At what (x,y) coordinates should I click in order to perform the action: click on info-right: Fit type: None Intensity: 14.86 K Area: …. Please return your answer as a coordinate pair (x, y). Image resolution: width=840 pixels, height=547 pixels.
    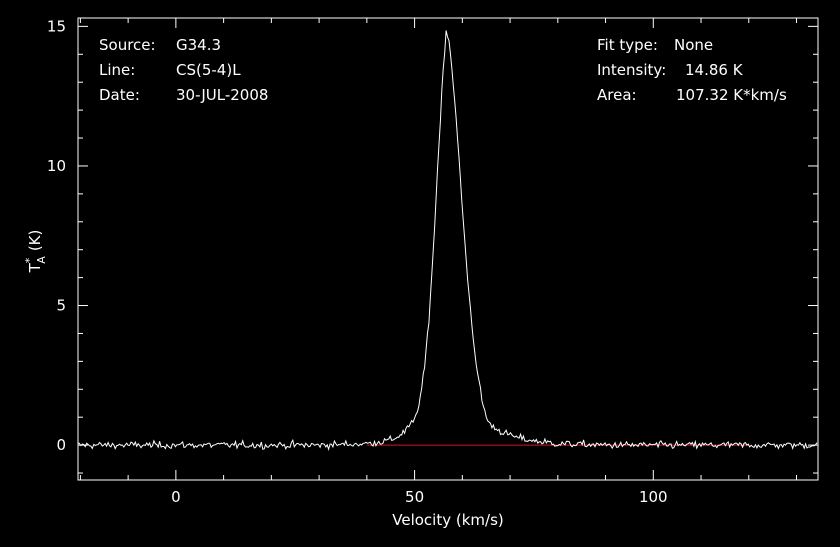
    Looking at the image, I should click on (692, 70).